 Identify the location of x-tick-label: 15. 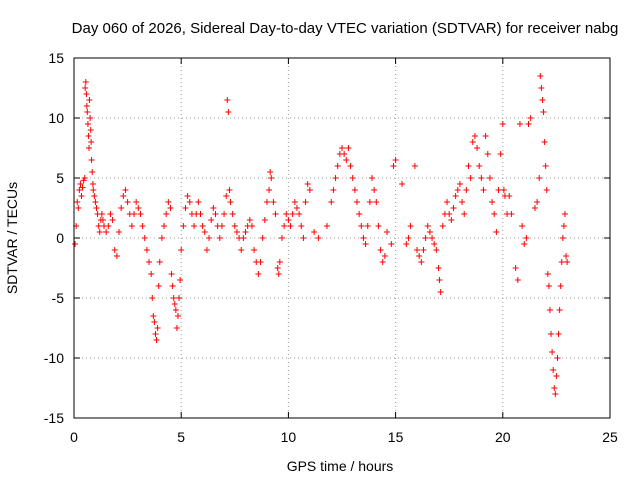
(396, 437).